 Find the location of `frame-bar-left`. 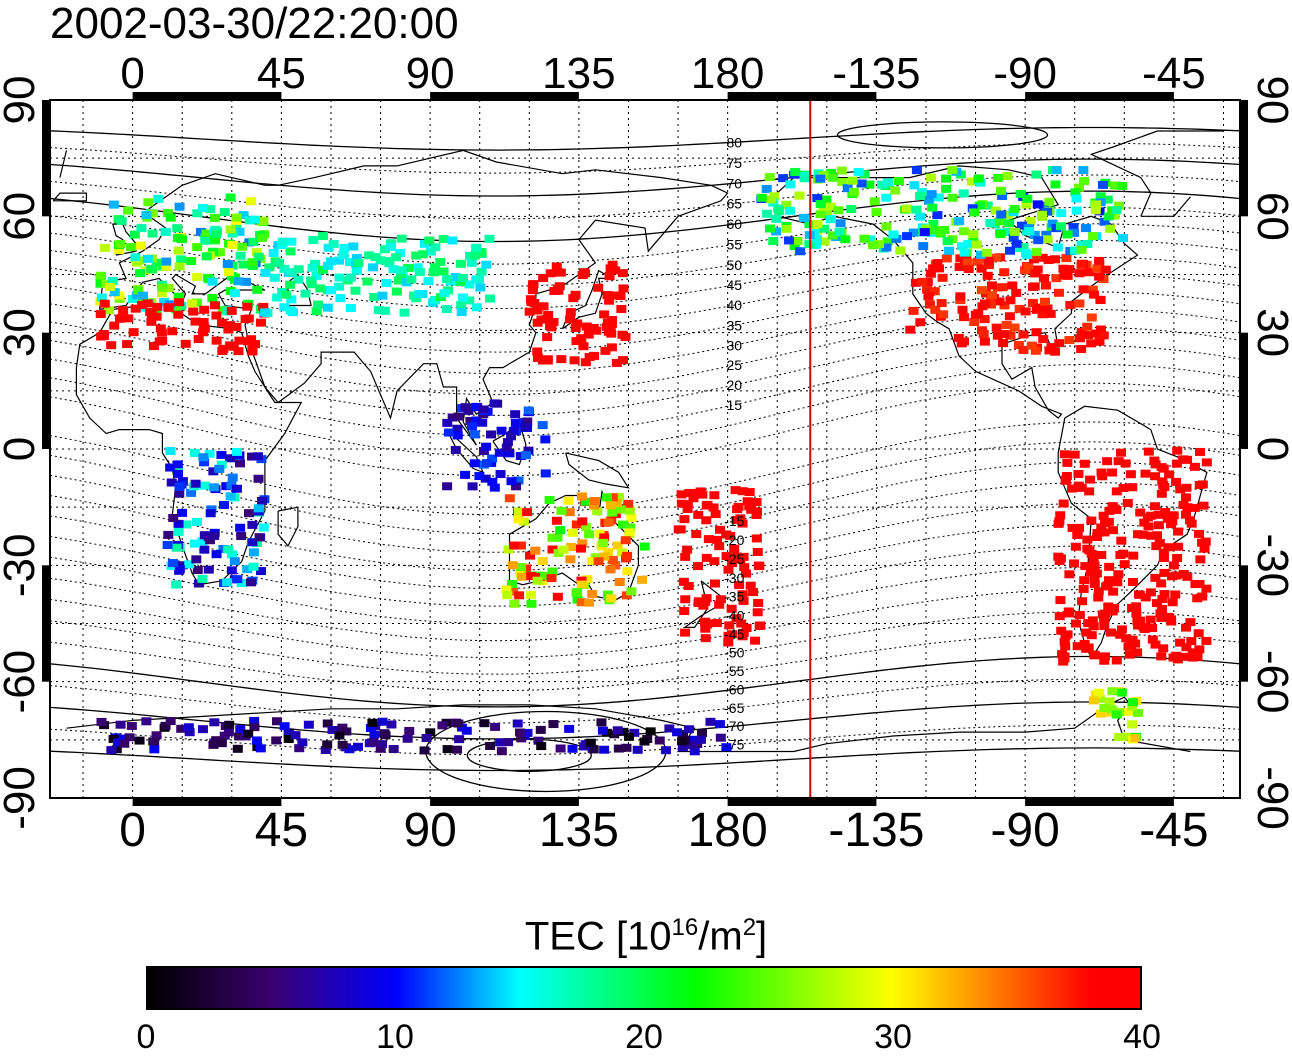

frame-bar-left is located at coordinates (46, 158).